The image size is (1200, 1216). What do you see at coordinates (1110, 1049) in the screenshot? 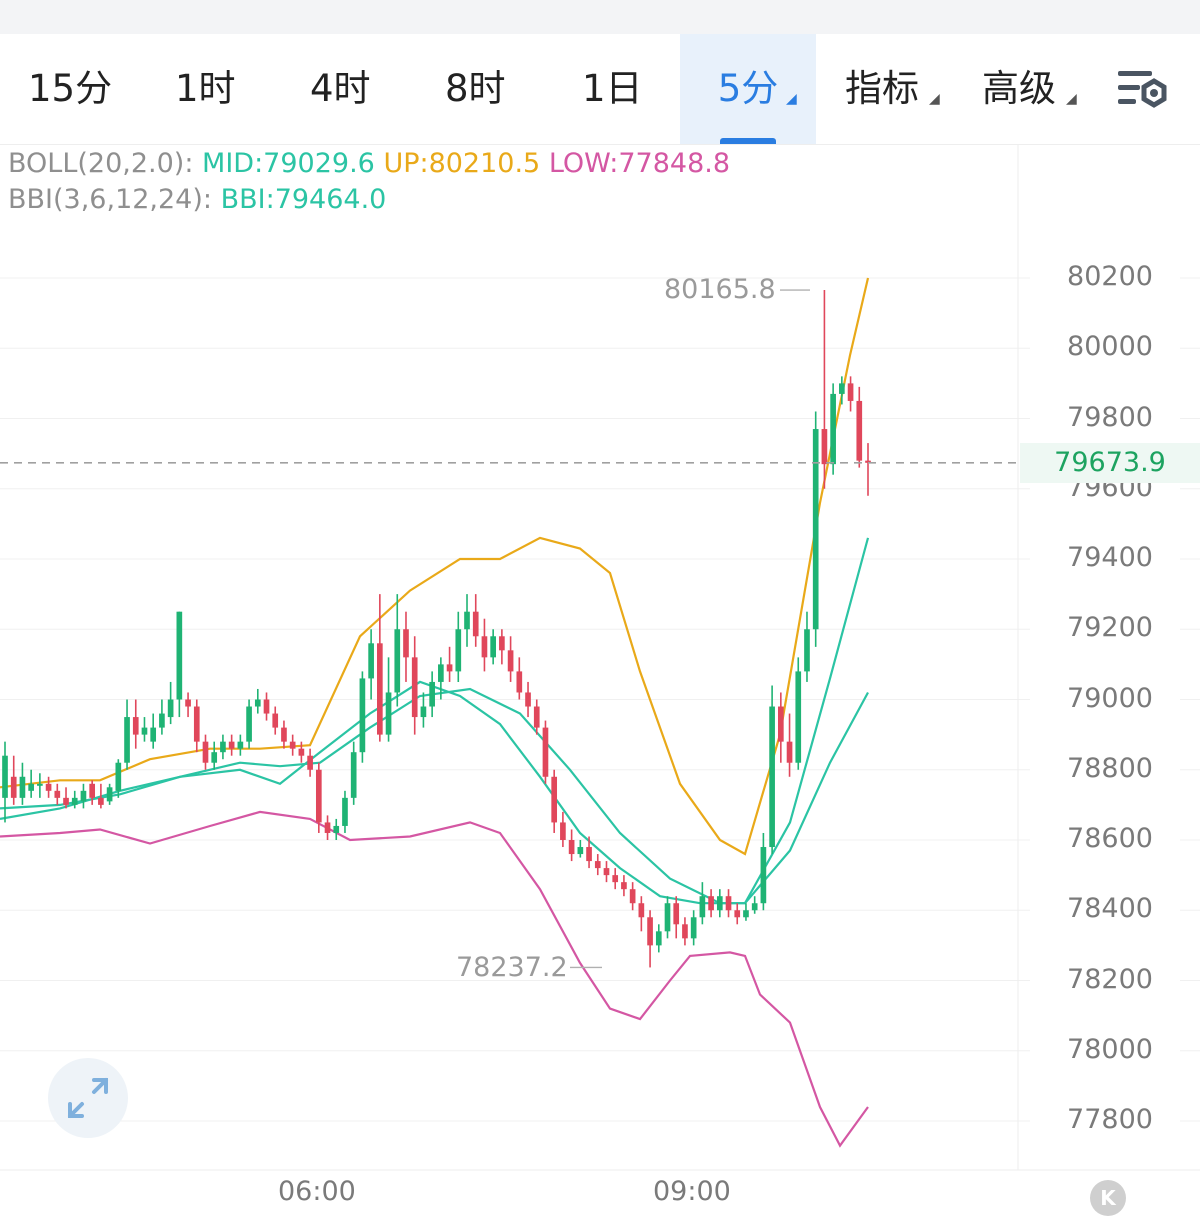
I see `y-tick-label: 78000` at bounding box center [1110, 1049].